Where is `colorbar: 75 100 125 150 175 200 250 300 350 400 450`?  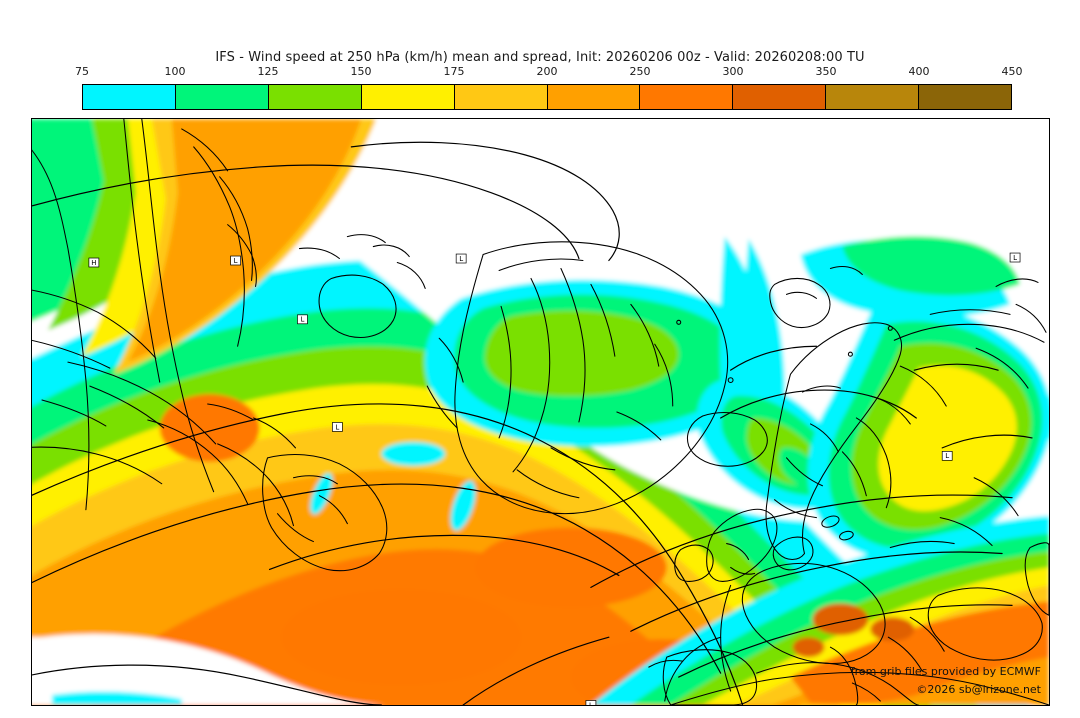
colorbar: 75 100 125 150 175 200 250 300 350 400 450 is located at coordinates (549, 87).